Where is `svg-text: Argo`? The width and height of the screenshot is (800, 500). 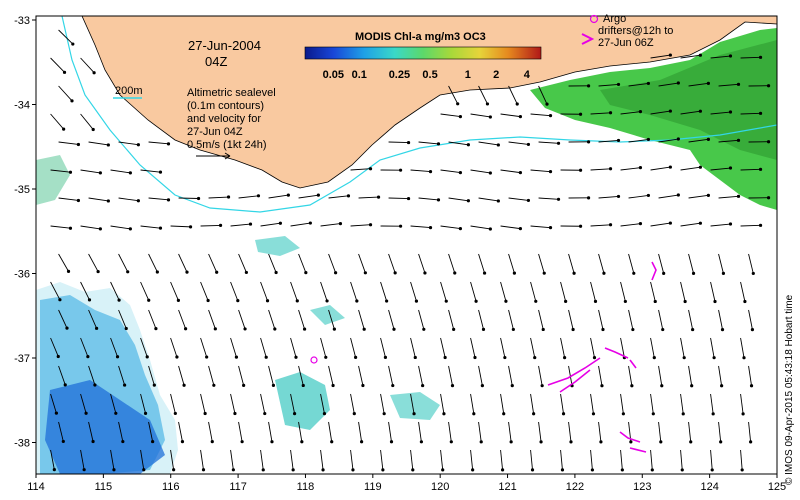 svg-text: Argo is located at coordinates (614, 19).